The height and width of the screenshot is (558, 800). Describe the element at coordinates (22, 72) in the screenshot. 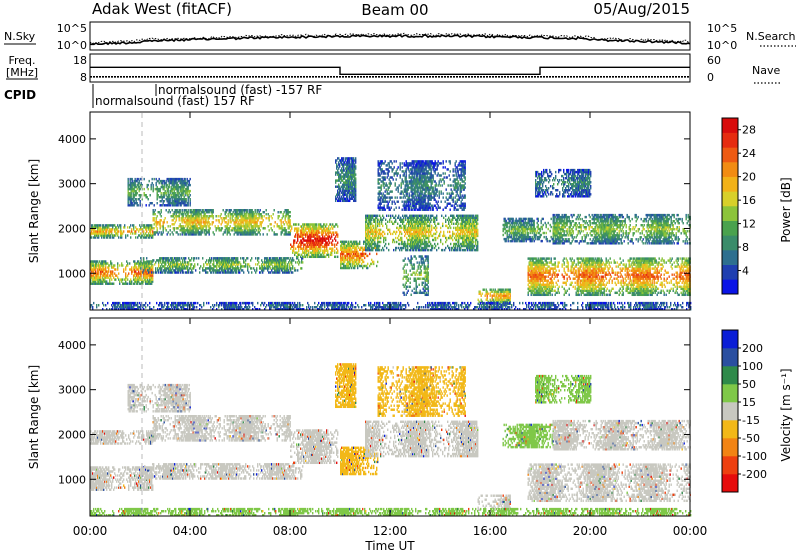

I see `freq-label-bottom: [MHz]` at that location.